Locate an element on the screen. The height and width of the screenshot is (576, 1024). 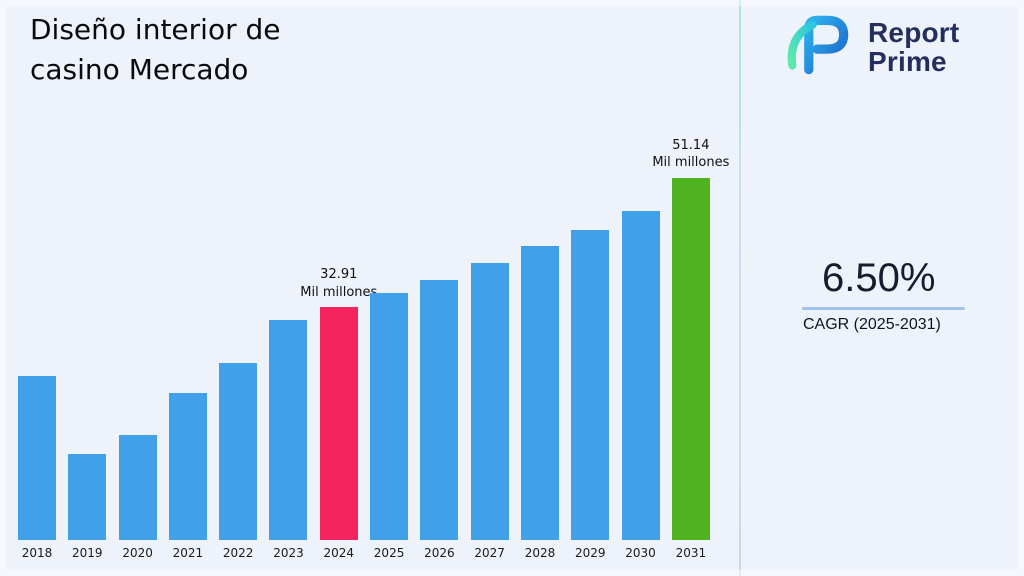
report-prime-logo: Report Prime is located at coordinates (868, 47).